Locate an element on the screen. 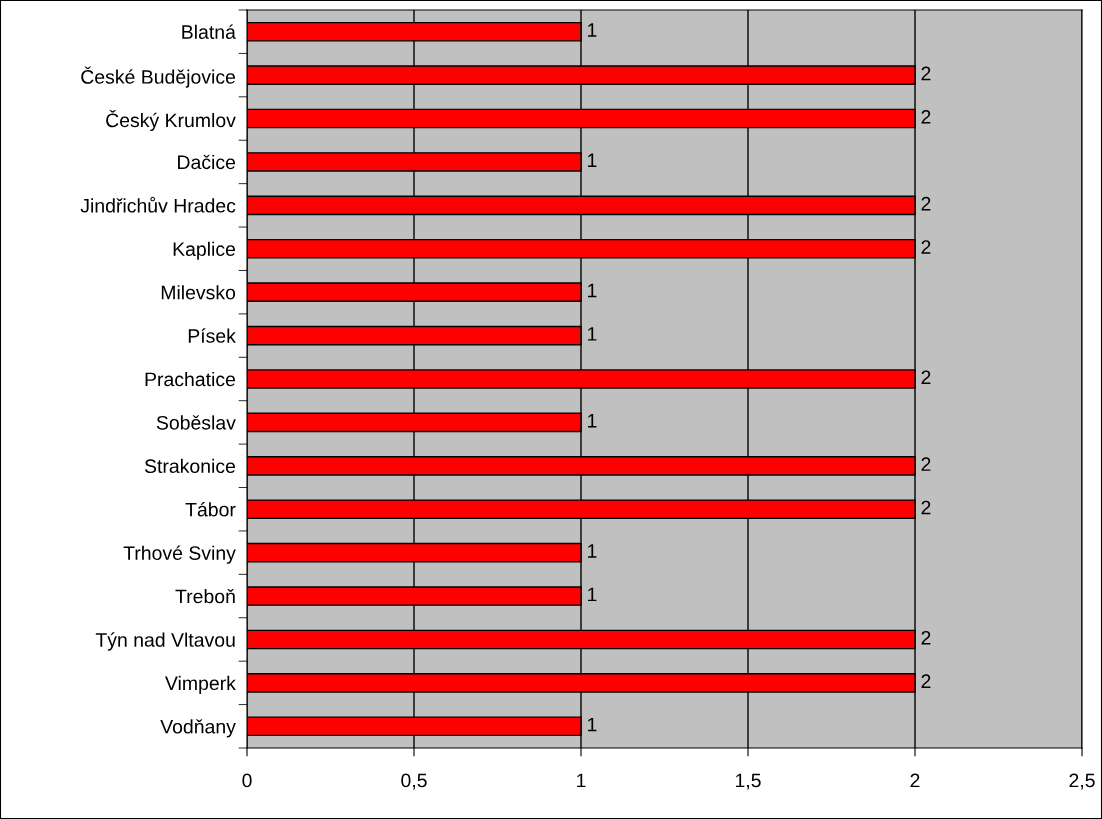 The image size is (1102, 819). y-tick-label: Soběslav is located at coordinates (196, 422).